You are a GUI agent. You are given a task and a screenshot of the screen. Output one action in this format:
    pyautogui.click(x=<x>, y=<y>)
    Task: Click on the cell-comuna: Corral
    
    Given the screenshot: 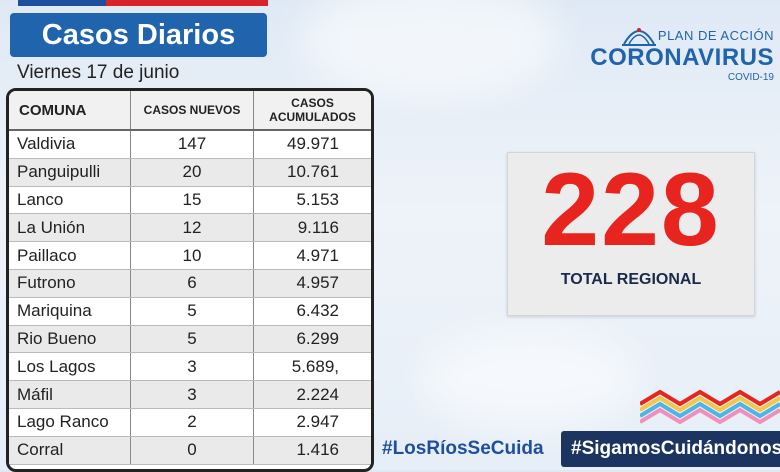 What is the action you would take?
    pyautogui.click(x=70, y=450)
    